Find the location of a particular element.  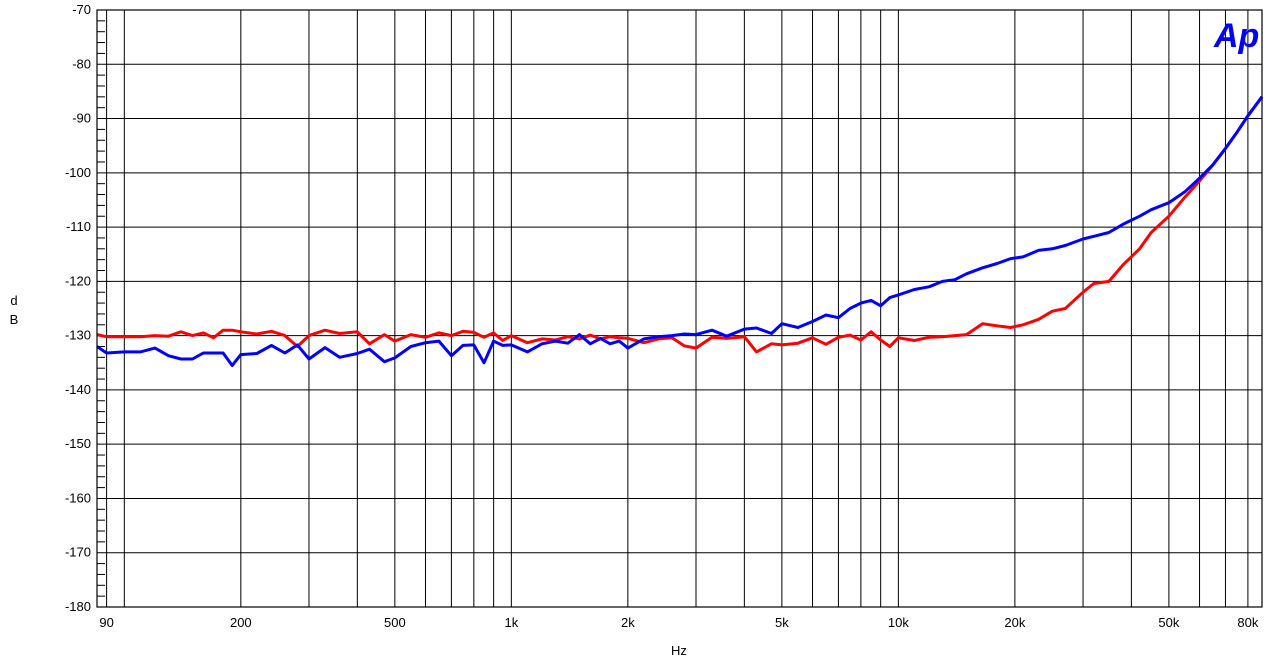

y-tick-label: -160 is located at coordinates (78, 497).